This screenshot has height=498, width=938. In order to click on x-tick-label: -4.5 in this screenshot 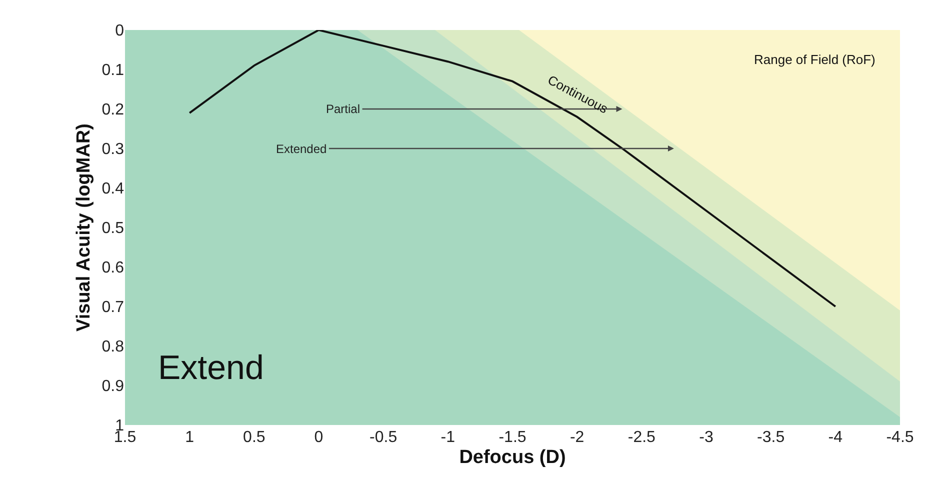, I will do `click(900, 437)`.